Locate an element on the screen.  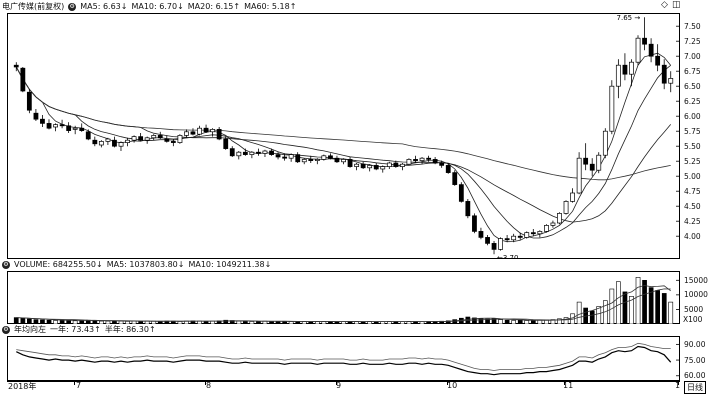
price-tick-label: 4.25 is located at coordinates (692, 221).